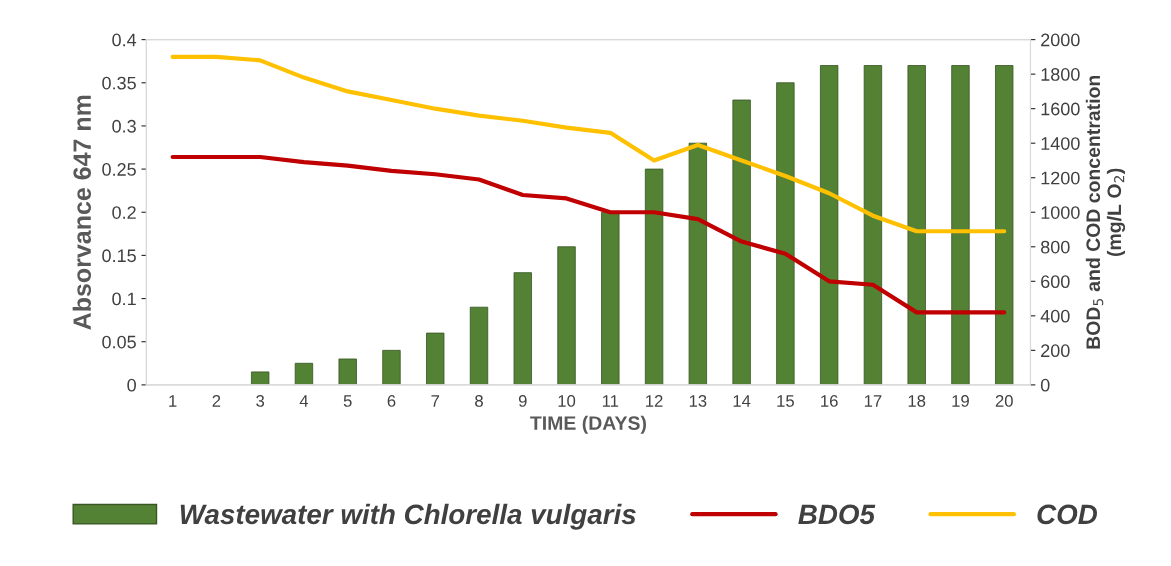  What do you see at coordinates (1055, 282) in the screenshot?
I see `y2-tick-label: 600` at bounding box center [1055, 282].